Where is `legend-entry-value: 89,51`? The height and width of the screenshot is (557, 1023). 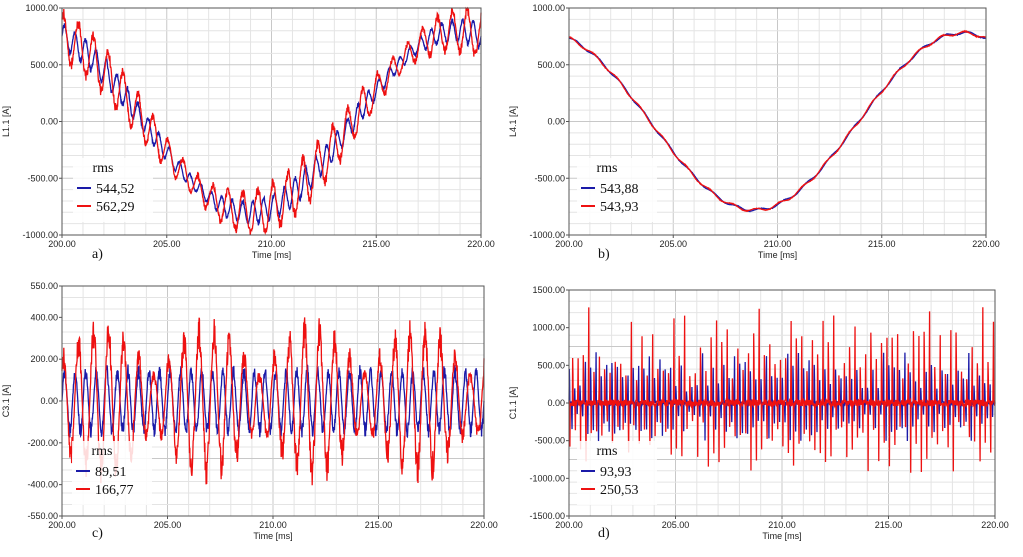 legend-entry-value: 89,51 is located at coordinates (111, 472).